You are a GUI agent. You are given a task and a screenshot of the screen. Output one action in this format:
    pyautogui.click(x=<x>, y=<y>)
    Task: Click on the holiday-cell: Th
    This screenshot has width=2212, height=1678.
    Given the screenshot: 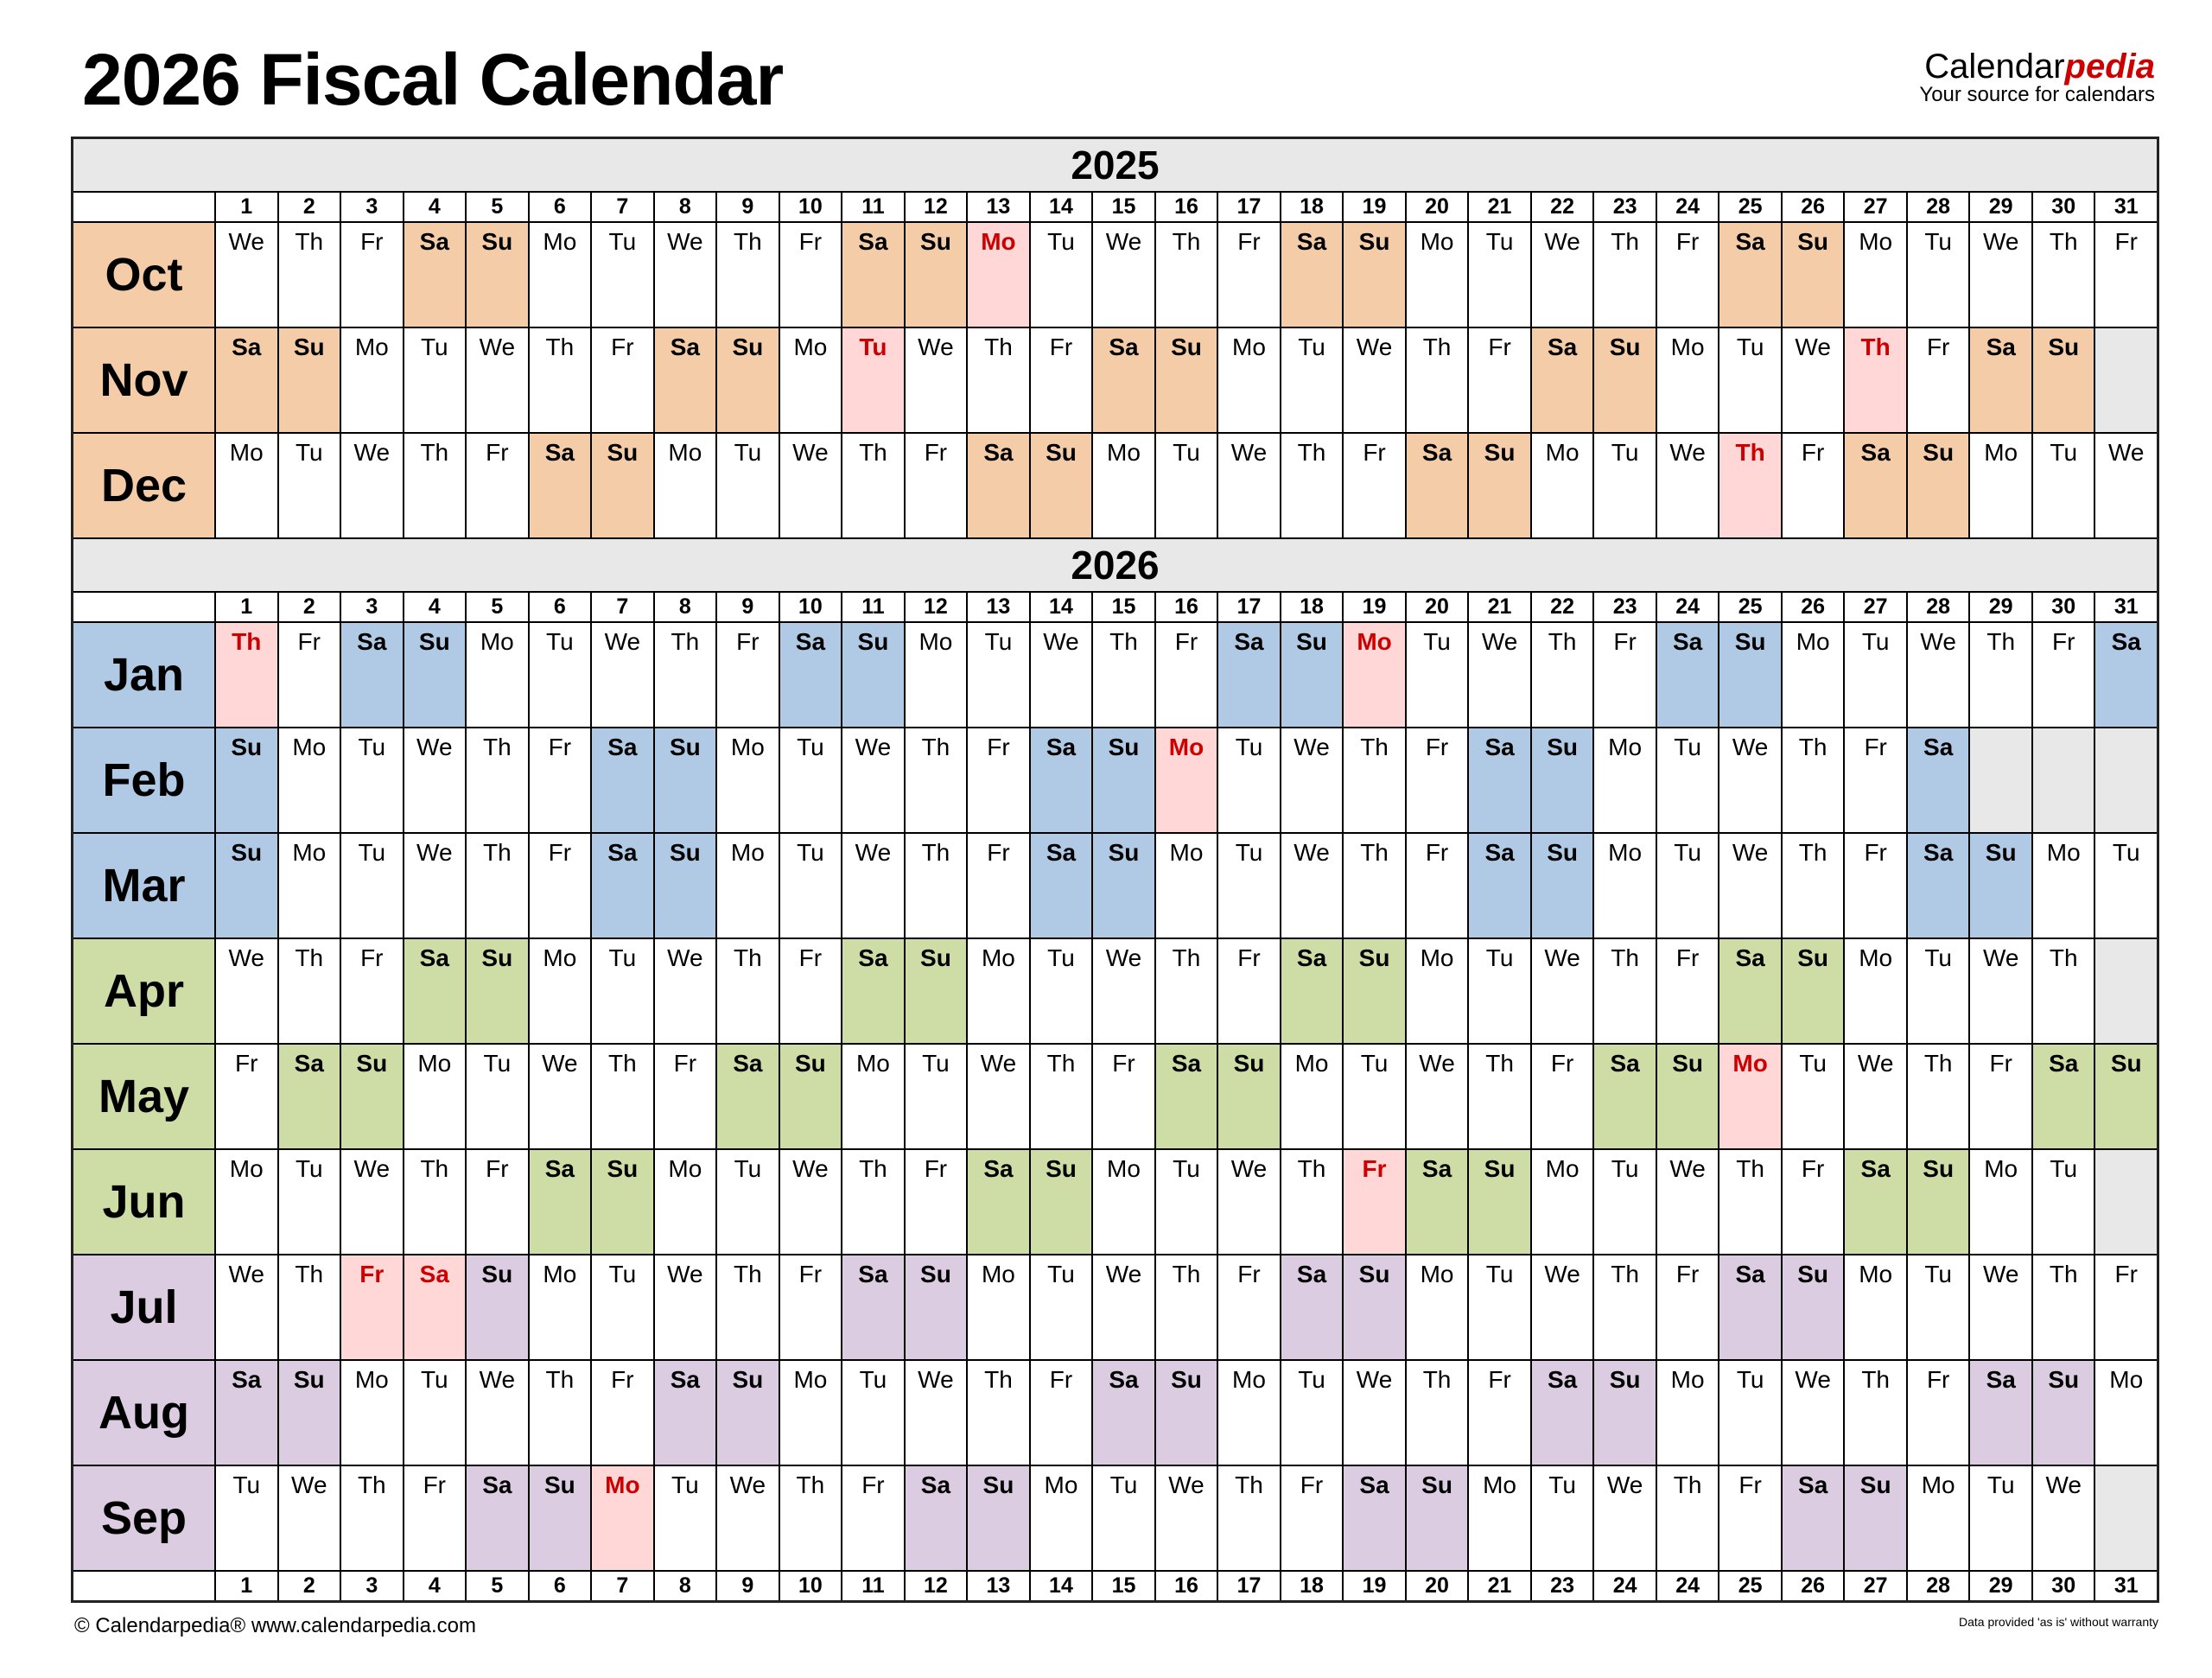 What is the action you would take?
    pyautogui.click(x=1750, y=485)
    